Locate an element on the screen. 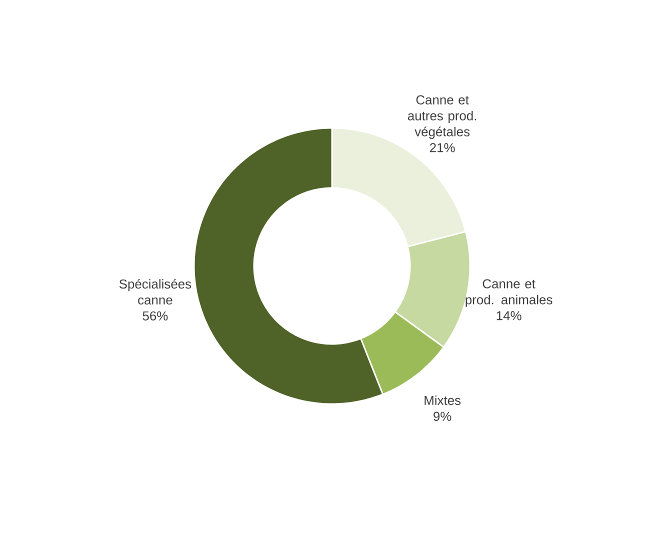 The image size is (660, 535). data-label: 21% is located at coordinates (442, 147).